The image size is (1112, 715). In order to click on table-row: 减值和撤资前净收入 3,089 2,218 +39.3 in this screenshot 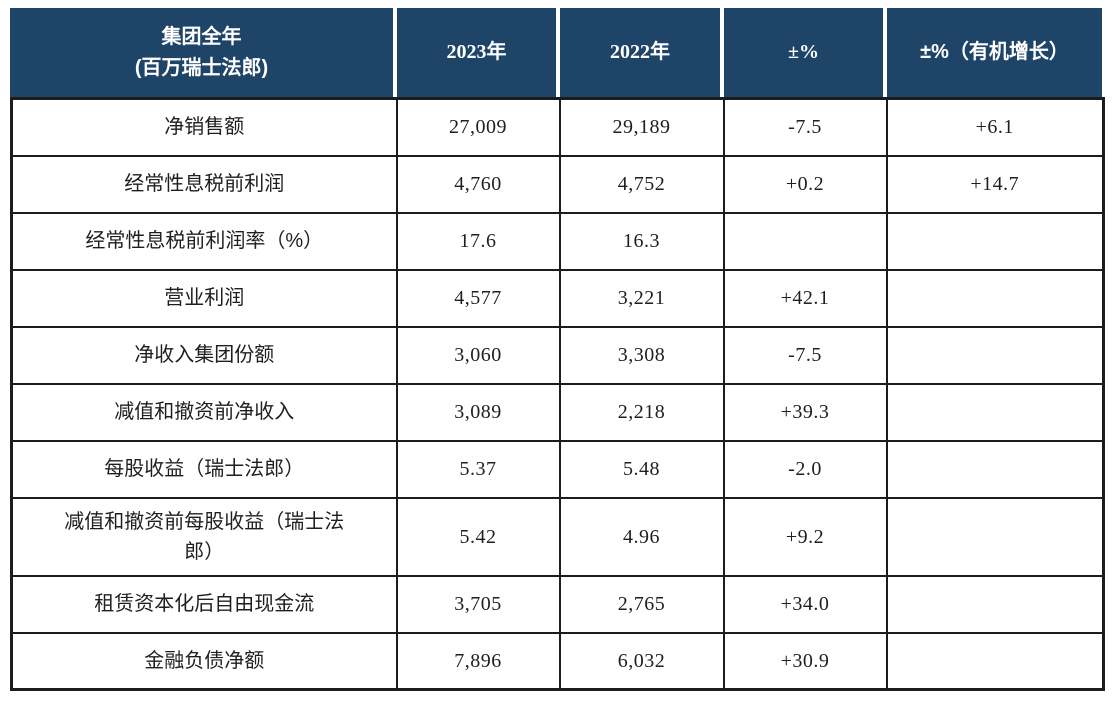, I will do `click(557, 412)`.